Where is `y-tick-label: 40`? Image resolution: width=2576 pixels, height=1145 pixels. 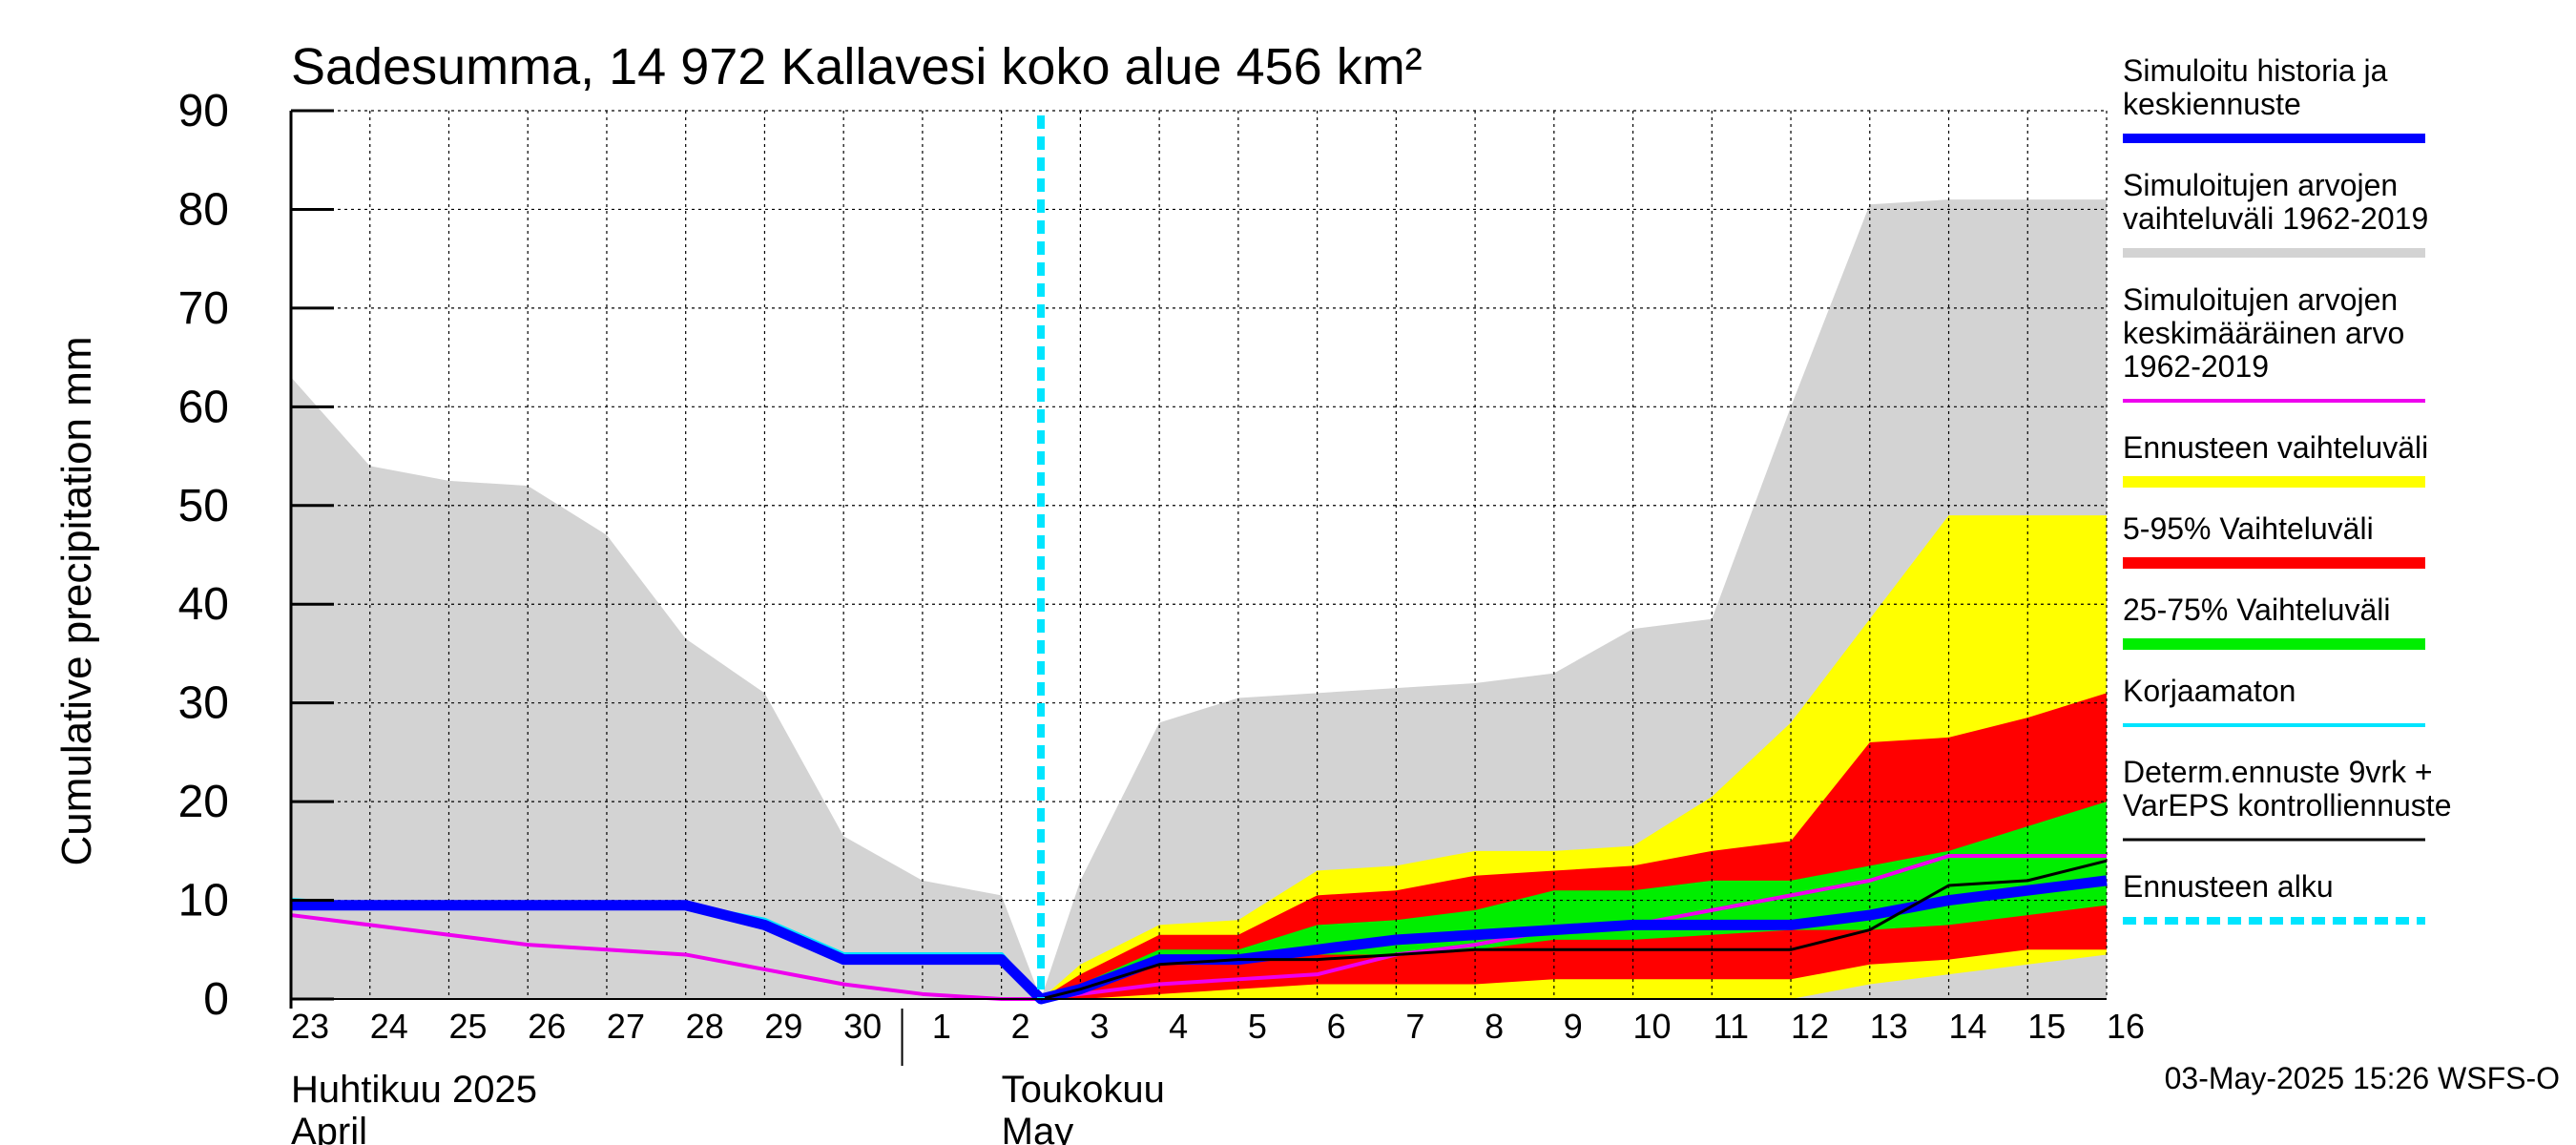 y-tick-label: 40 is located at coordinates (203, 604).